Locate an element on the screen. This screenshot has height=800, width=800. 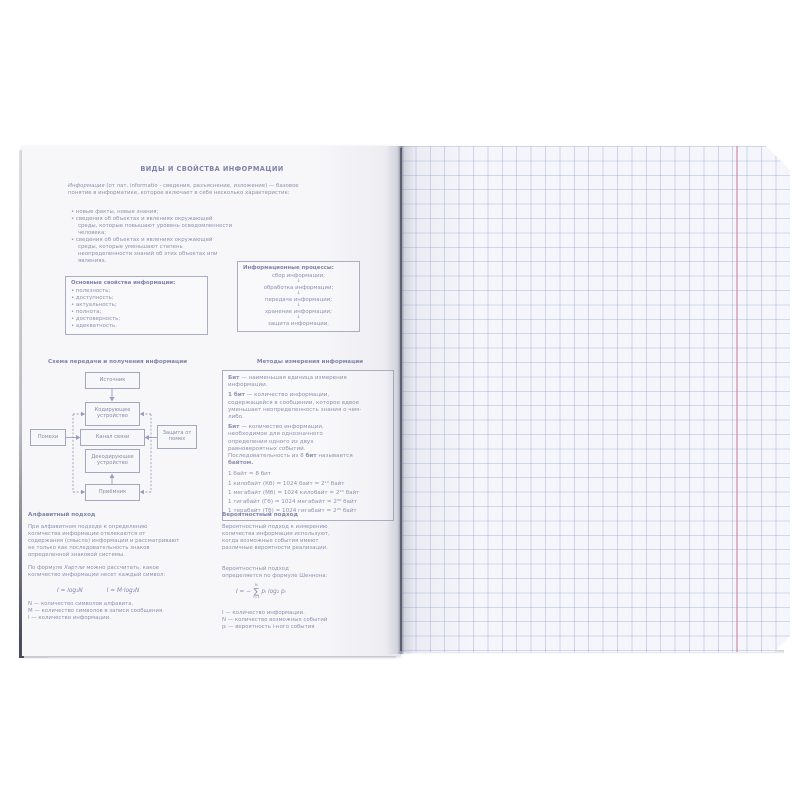
formula: I = M·log₂N is located at coordinates (123, 591).